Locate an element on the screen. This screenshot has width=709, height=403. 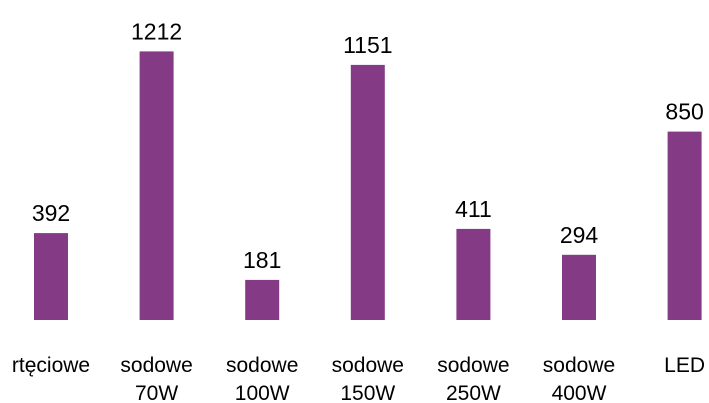
data-label: 1151 is located at coordinates (367, 45).